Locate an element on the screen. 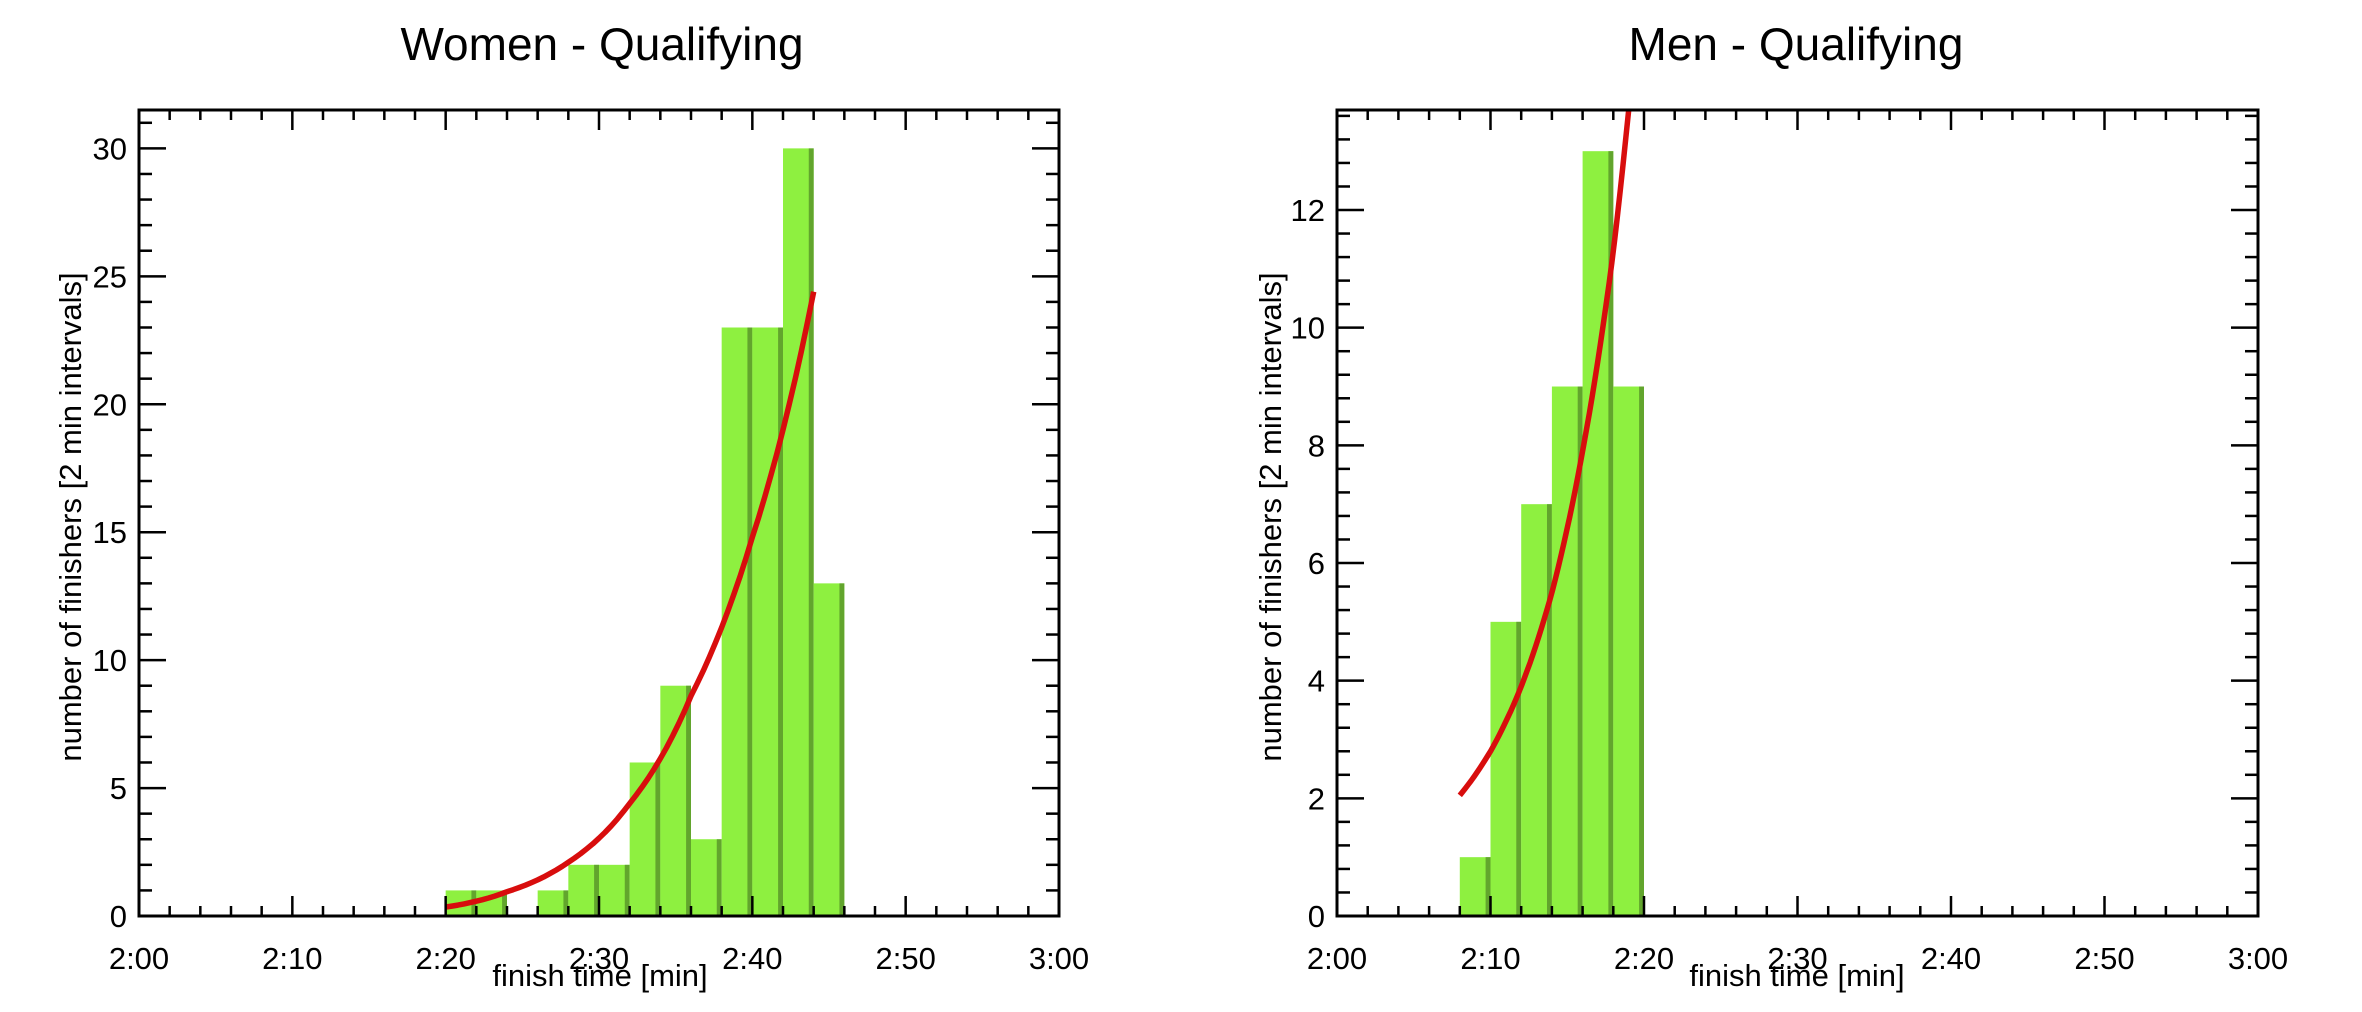 The image size is (2362, 1012). women-x-tick-label: 3:00 is located at coordinates (1059, 958).